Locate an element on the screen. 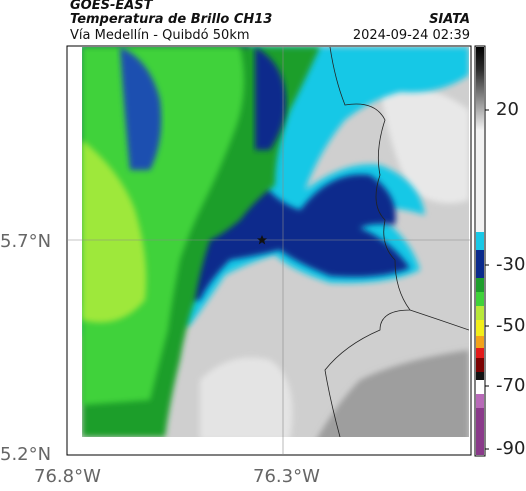 The image size is (526, 491). lon-label: 76.8°W is located at coordinates (67, 476).